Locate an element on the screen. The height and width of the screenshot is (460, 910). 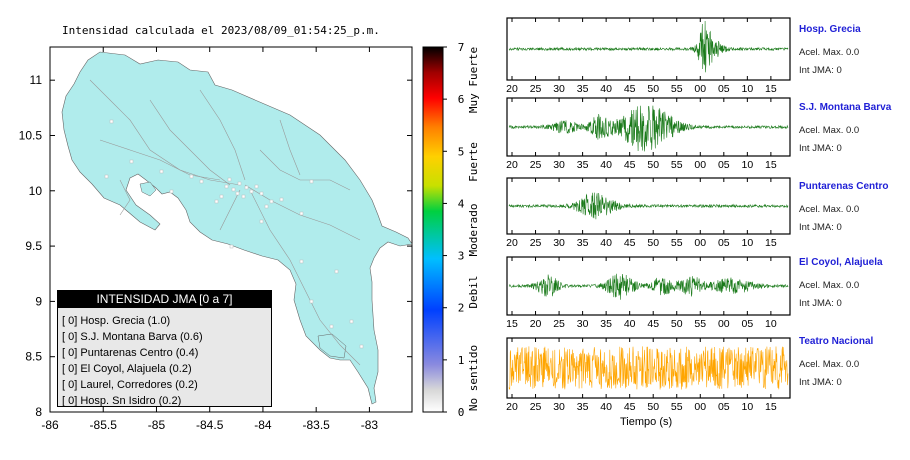
station-name: Hosp. Grecia is located at coordinates (830, 29).